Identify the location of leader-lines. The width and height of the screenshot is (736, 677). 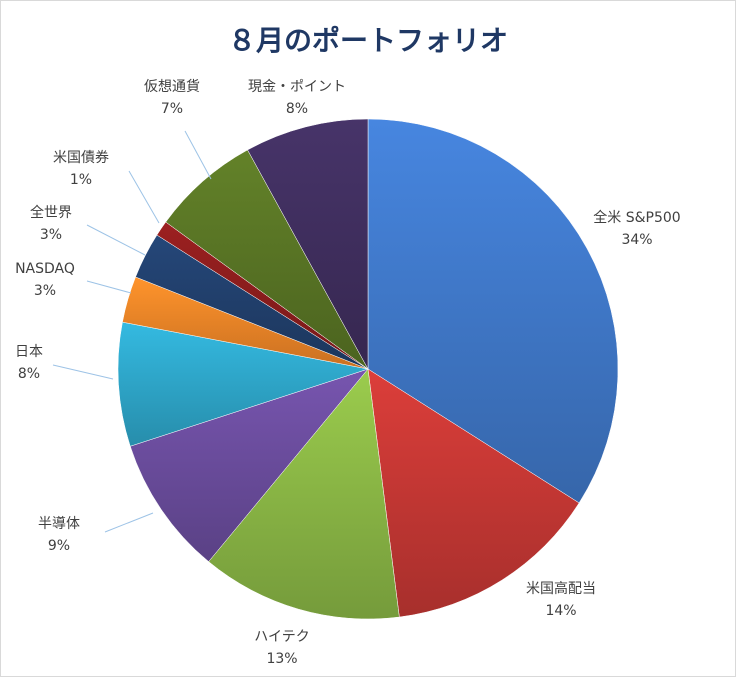
(132, 331).